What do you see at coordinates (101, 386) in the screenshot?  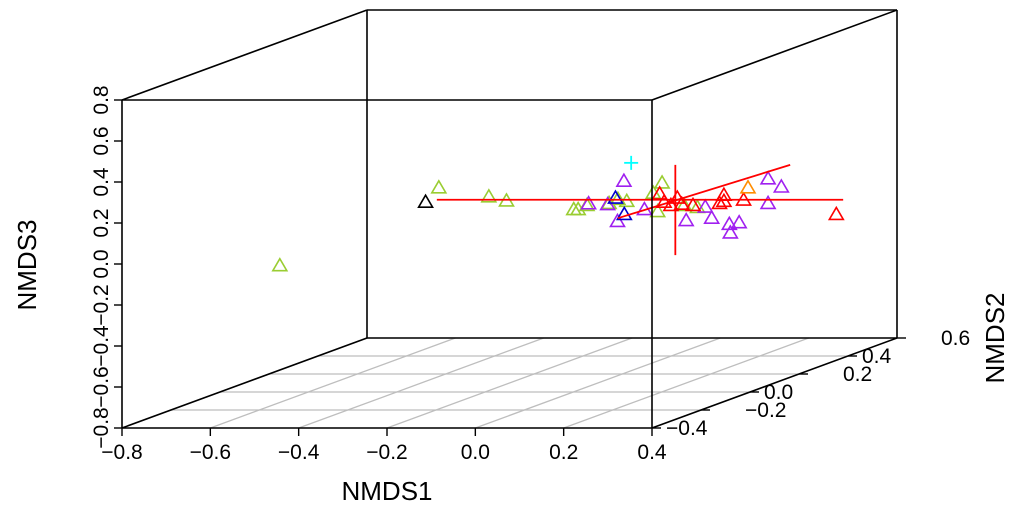 I see `y-tick-label: −0.6` at bounding box center [101, 386].